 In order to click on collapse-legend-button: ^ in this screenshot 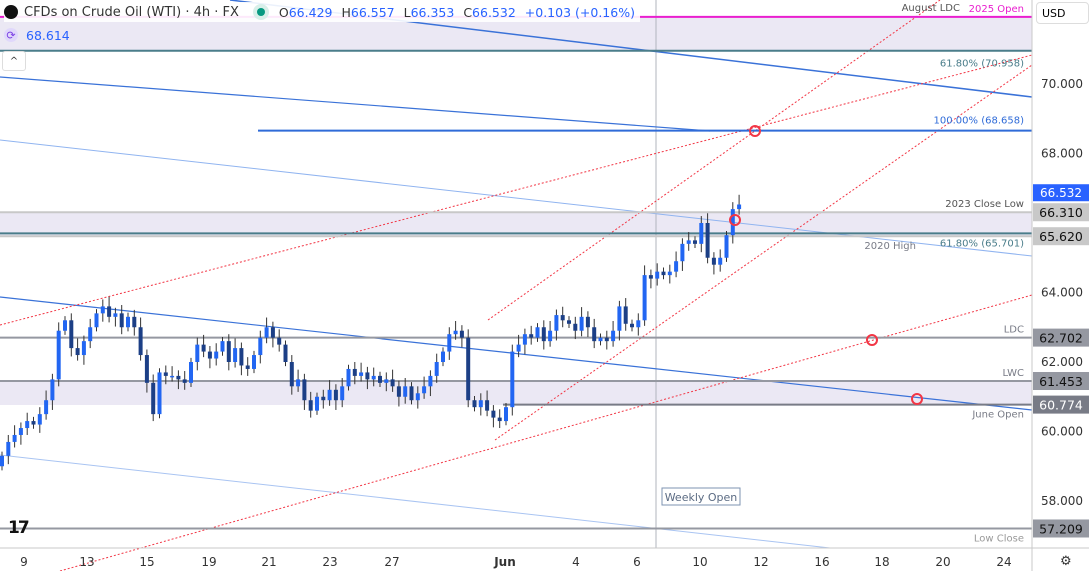, I will do `click(14, 61)`.